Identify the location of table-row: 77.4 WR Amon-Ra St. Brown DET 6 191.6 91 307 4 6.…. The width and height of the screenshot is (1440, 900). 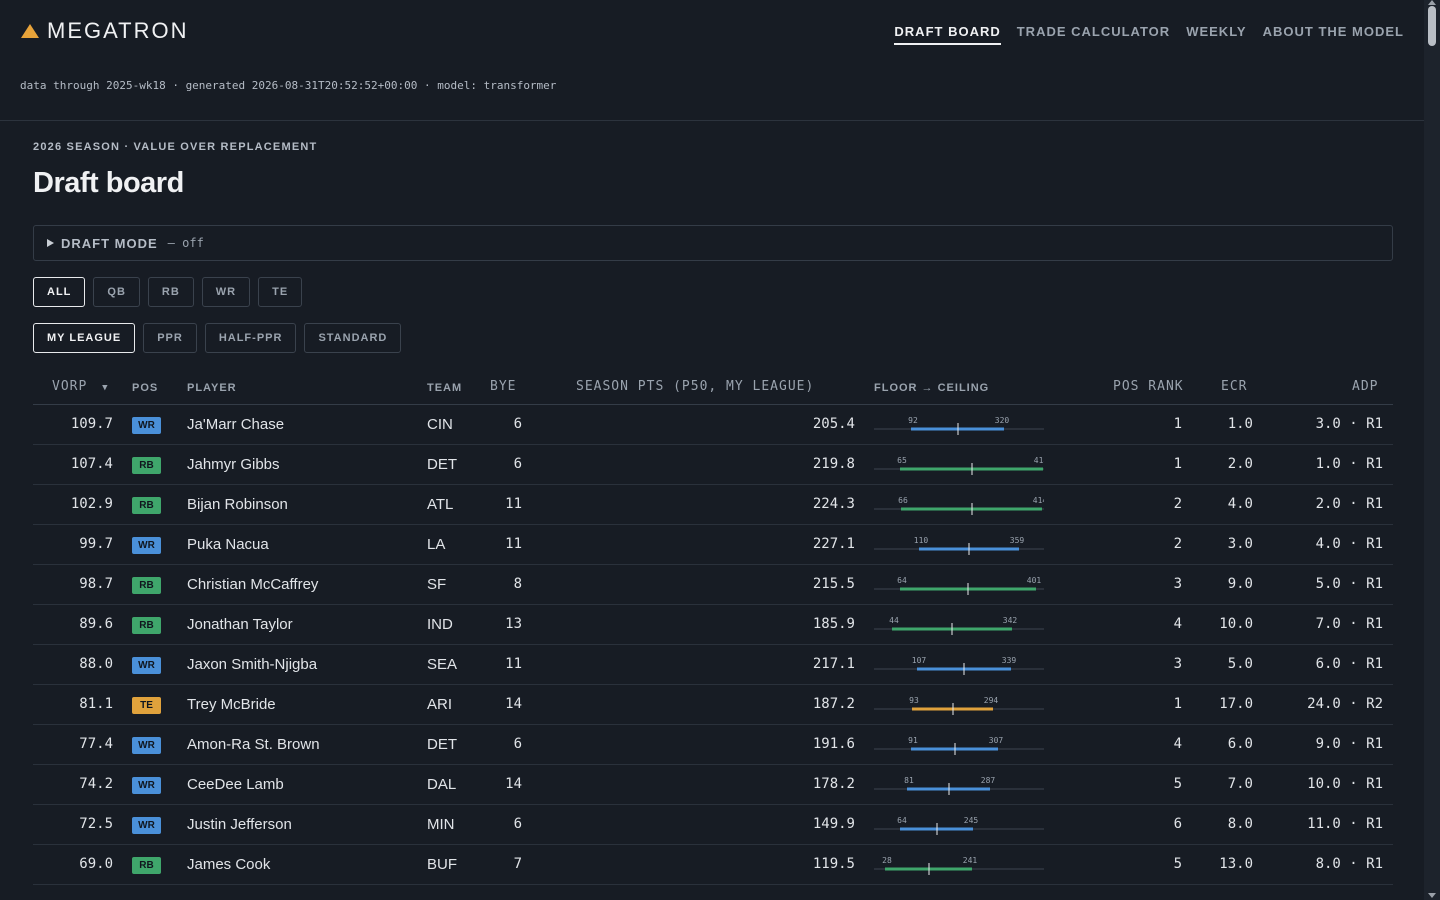
(713, 745).